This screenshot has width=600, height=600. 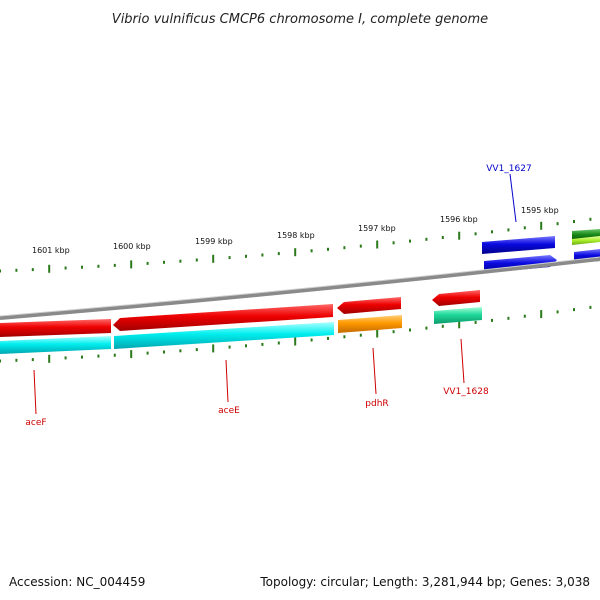 I want to click on leader-line-acef, so click(x=35, y=392).